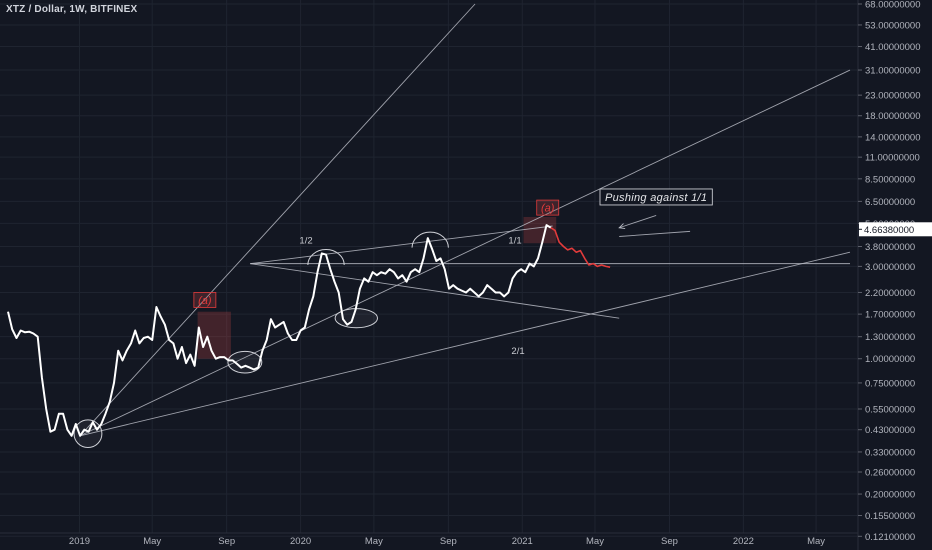 Image resolution: width=932 pixels, height=550 pixels. What do you see at coordinates (890, 315) in the screenshot?
I see `price-tick-label: 1.70000000` at bounding box center [890, 315].